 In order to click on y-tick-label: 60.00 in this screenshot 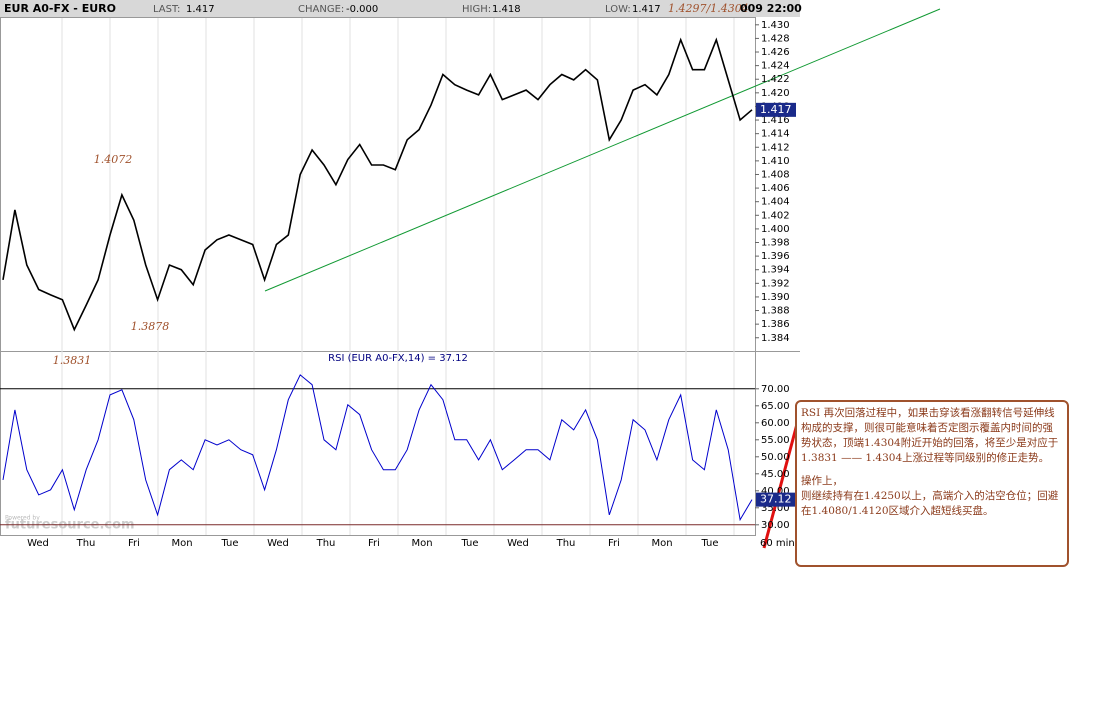, I will do `click(775, 423)`.